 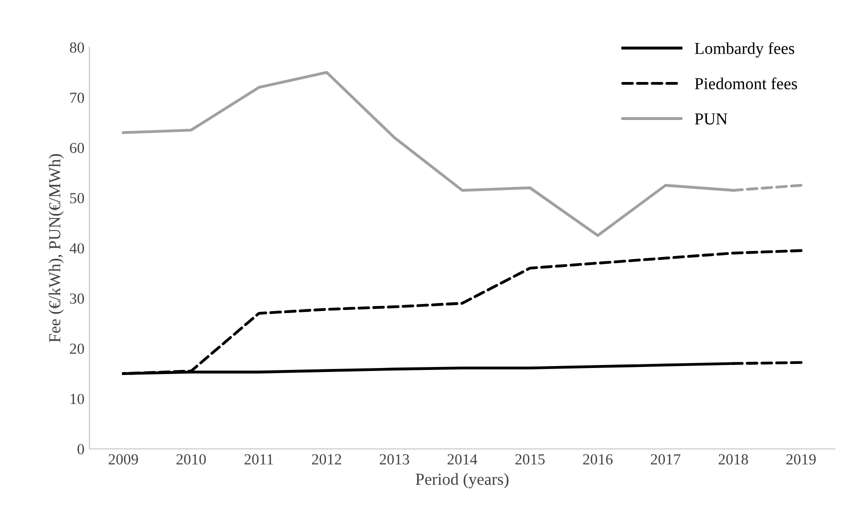 What do you see at coordinates (665, 459) in the screenshot?
I see `x-tick-label: 2017` at bounding box center [665, 459].